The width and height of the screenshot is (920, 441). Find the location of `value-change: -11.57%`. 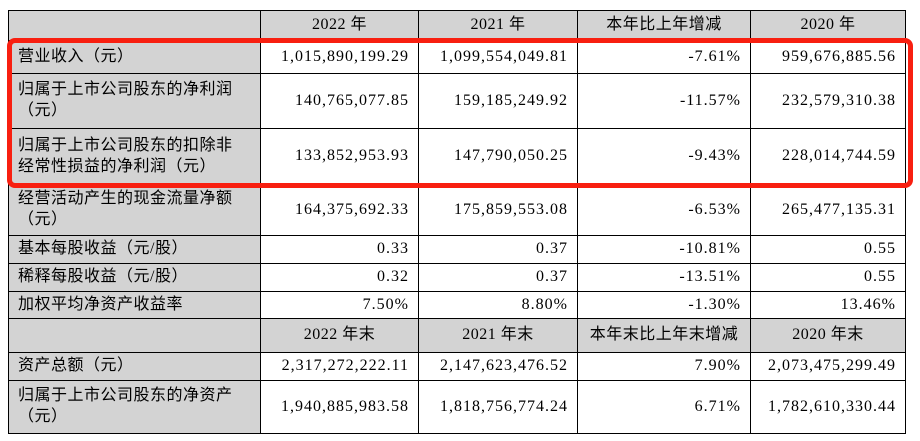

value-change: -11.57% is located at coordinates (664, 101).